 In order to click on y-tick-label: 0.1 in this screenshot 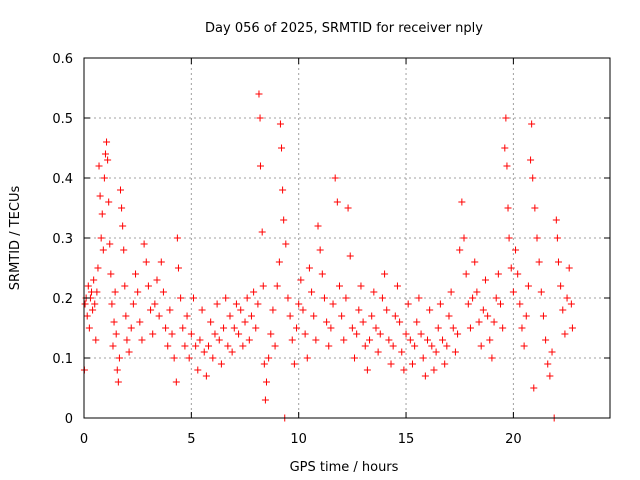, I will do `click(62, 359)`.